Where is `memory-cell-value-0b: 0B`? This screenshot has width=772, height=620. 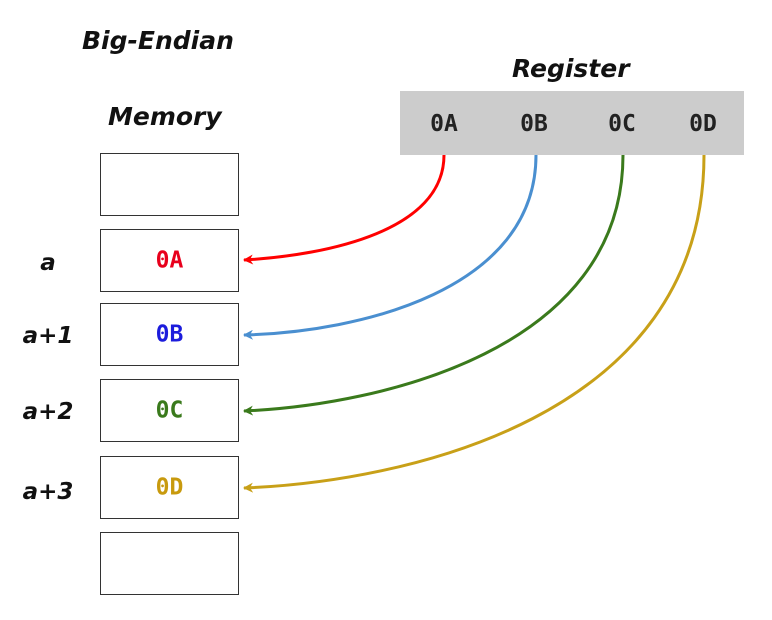
memory-cell-value-0b: 0B is located at coordinates (169, 334).